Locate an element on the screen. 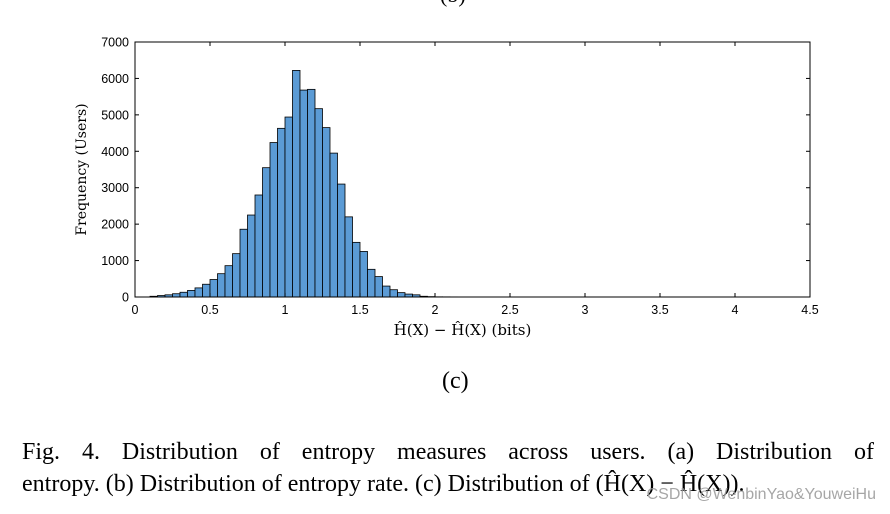  x-tick-label: 3.5 is located at coordinates (659, 310).